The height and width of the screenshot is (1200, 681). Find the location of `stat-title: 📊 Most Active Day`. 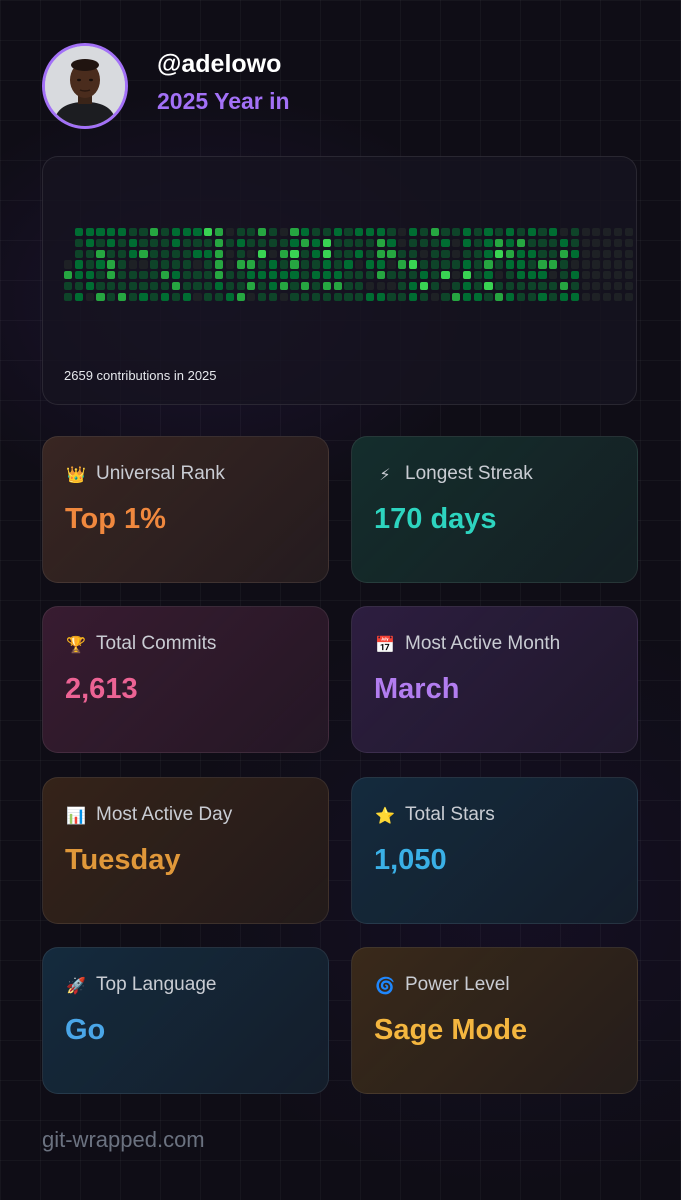

stat-title: 📊 Most Active Day is located at coordinates (148, 815).